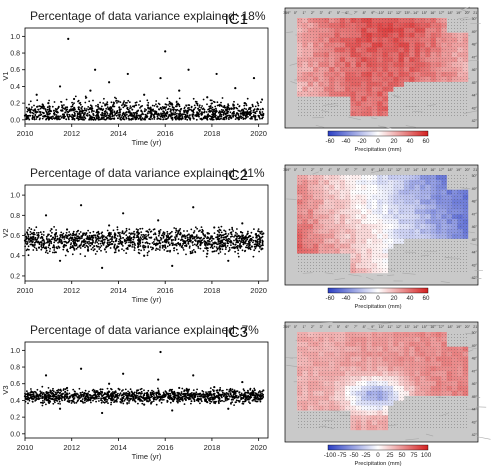 The height and width of the screenshot is (466, 500). I want to click on x-tick-label: 2014, so click(118, 290).